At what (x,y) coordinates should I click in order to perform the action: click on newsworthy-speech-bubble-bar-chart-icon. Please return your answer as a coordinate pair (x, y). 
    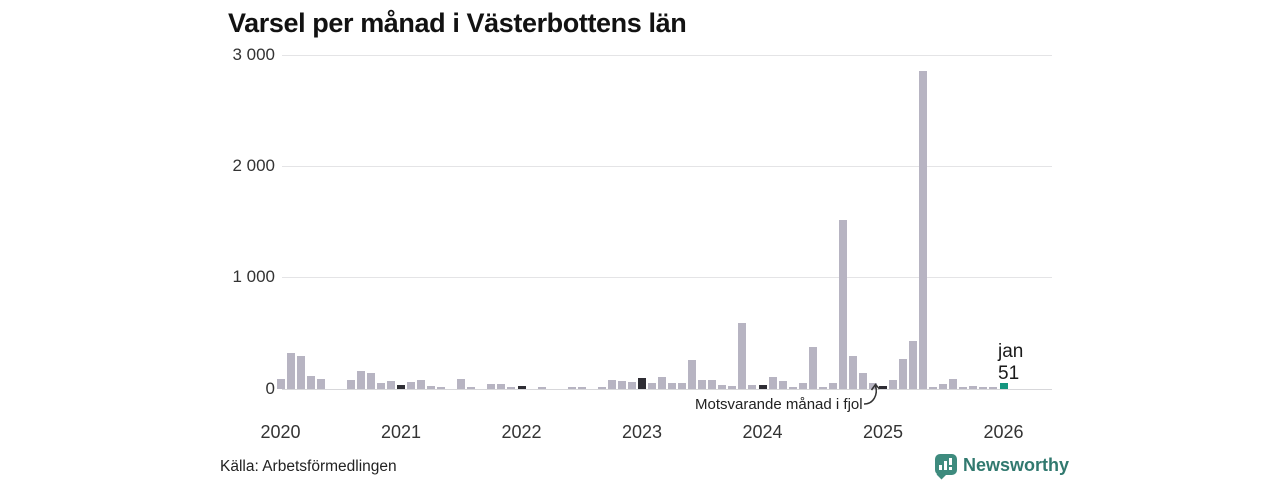
    Looking at the image, I should click on (946, 467).